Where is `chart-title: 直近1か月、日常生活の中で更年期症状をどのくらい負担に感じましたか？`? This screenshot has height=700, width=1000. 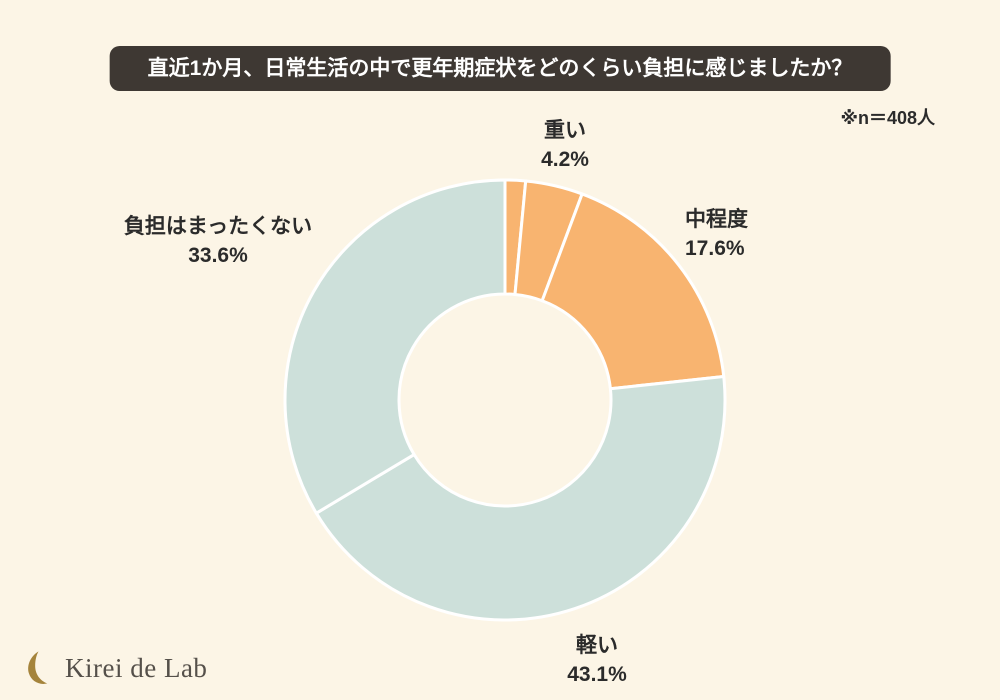 chart-title: 直近1か月、日常生活の中で更年期症状をどのくらい負担に感じましたか？ is located at coordinates (500, 68).